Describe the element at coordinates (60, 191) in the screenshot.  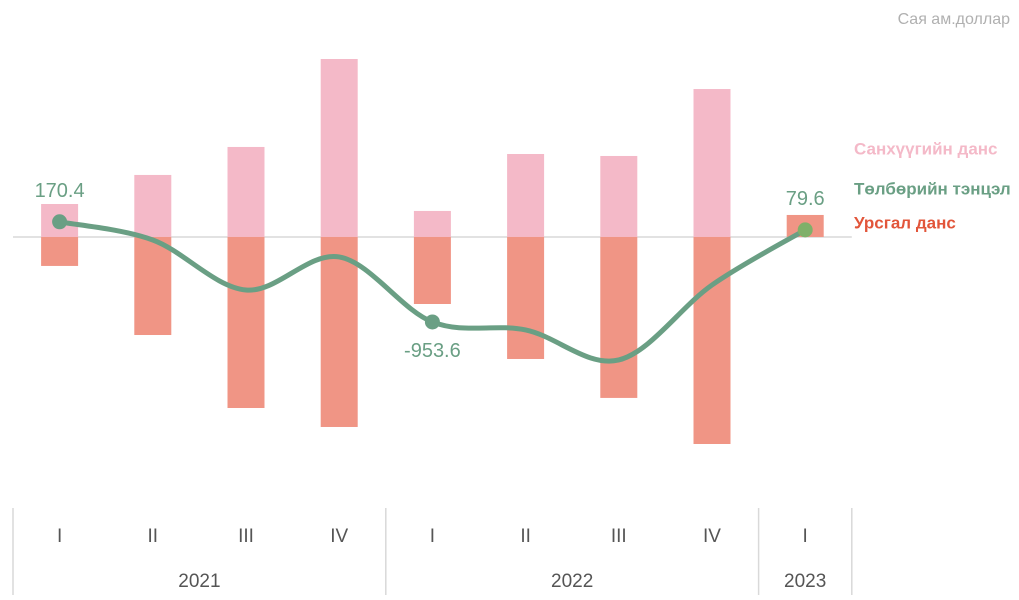
I see `value-label: 170.4` at that location.